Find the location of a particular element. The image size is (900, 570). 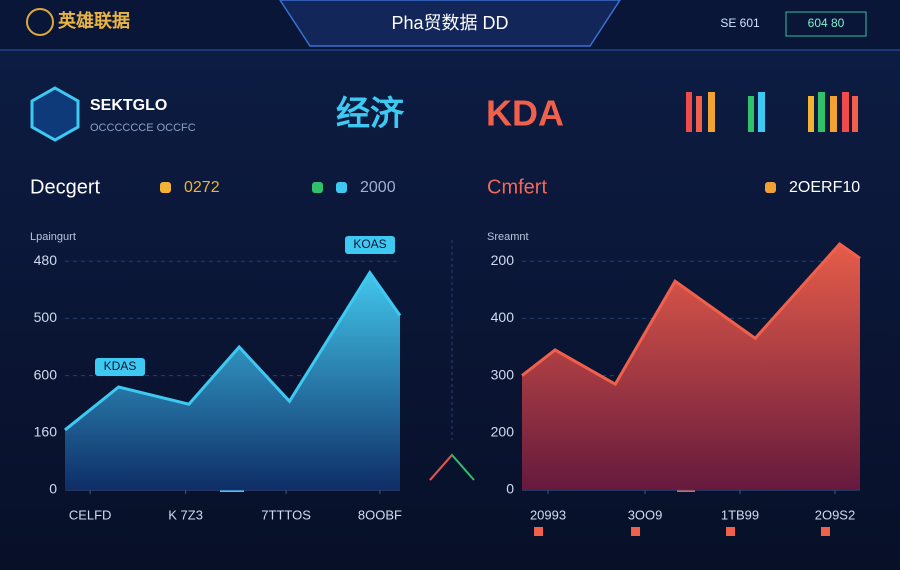

y-tick-label: 400 is located at coordinates (503, 317).